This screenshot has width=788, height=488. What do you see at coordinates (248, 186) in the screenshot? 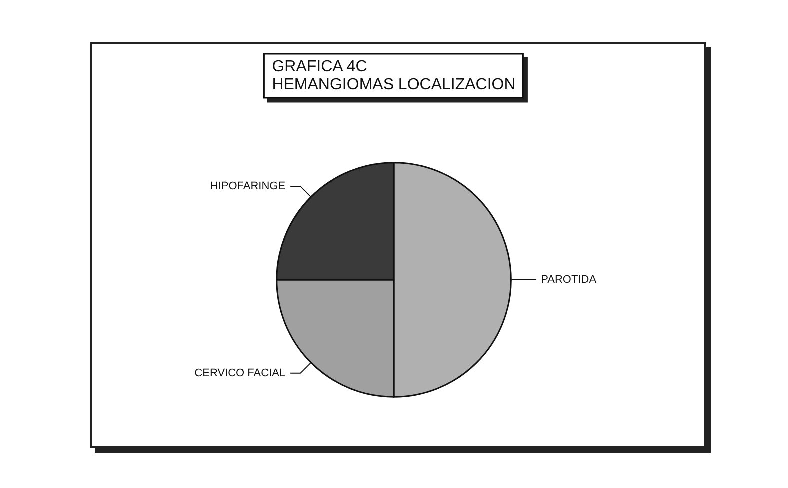
I see `slice-label: HIPOFARINGE` at bounding box center [248, 186].